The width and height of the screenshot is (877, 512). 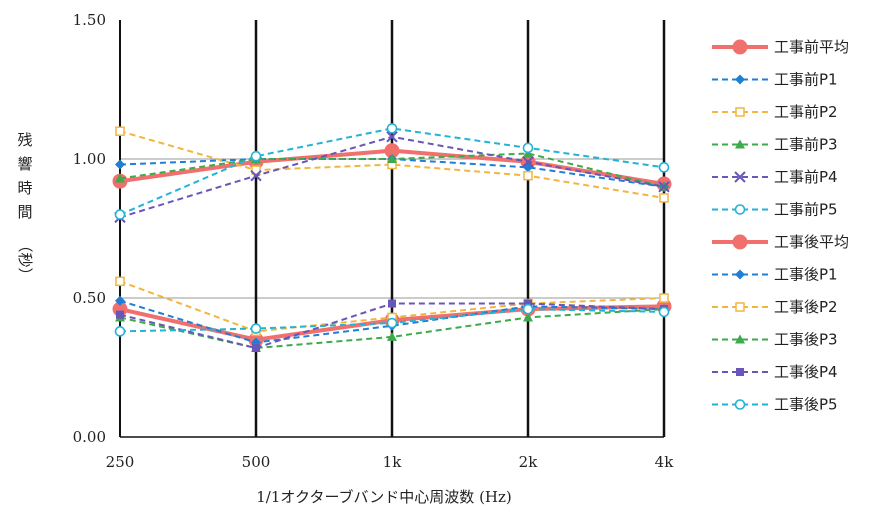 What do you see at coordinates (120, 462) in the screenshot?
I see `x-tick-label: 250` at bounding box center [120, 462].